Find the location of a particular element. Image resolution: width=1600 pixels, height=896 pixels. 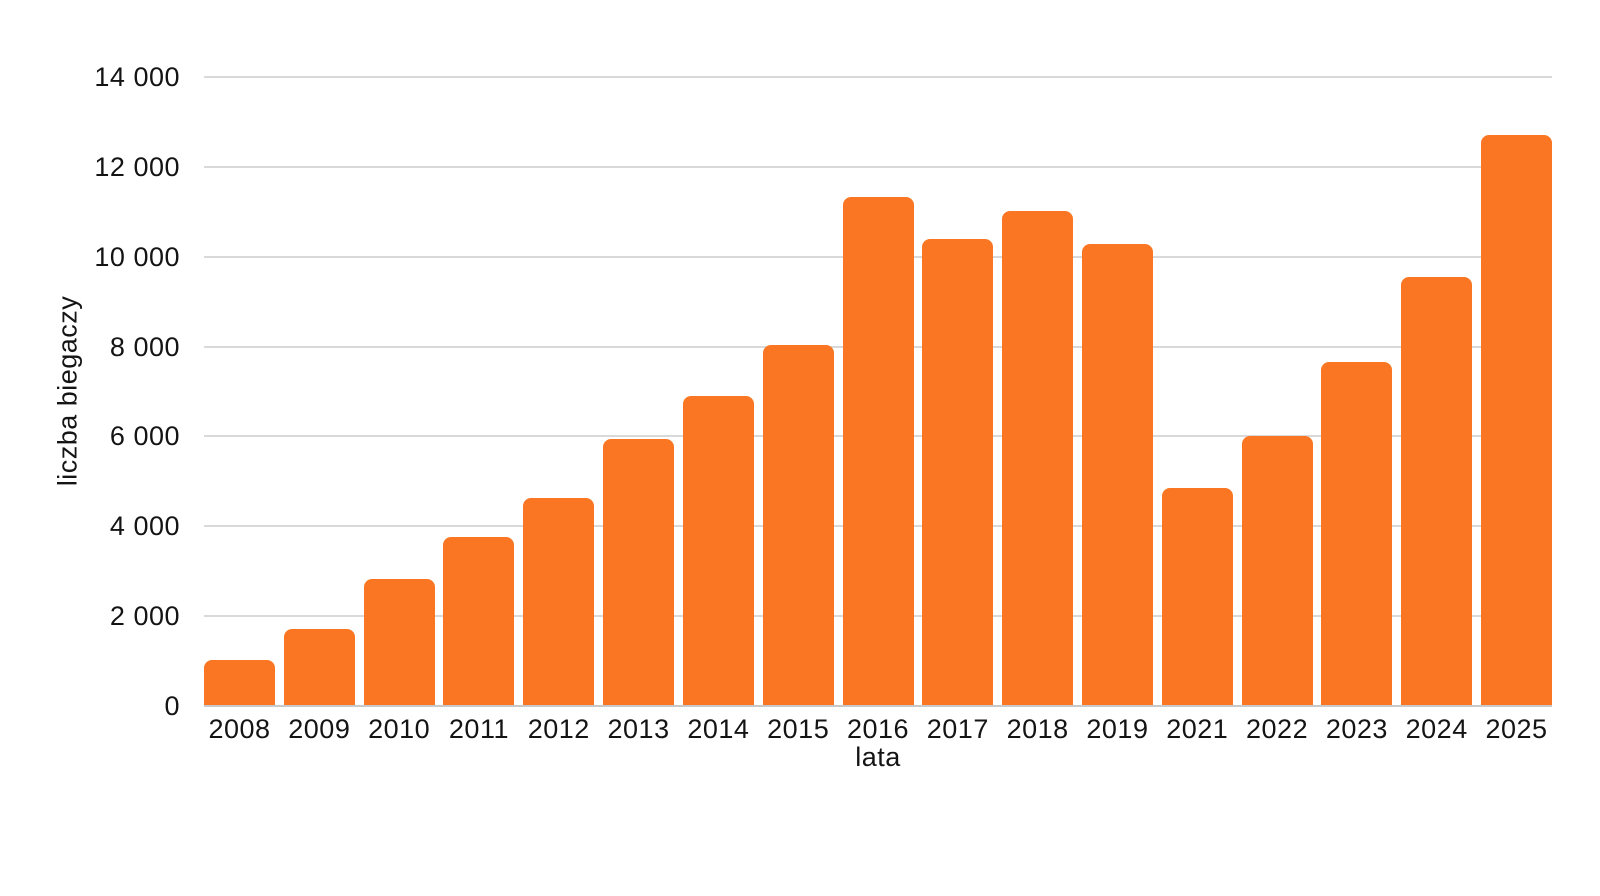

y-tick-label-10000: 10 000 is located at coordinates (137, 256).